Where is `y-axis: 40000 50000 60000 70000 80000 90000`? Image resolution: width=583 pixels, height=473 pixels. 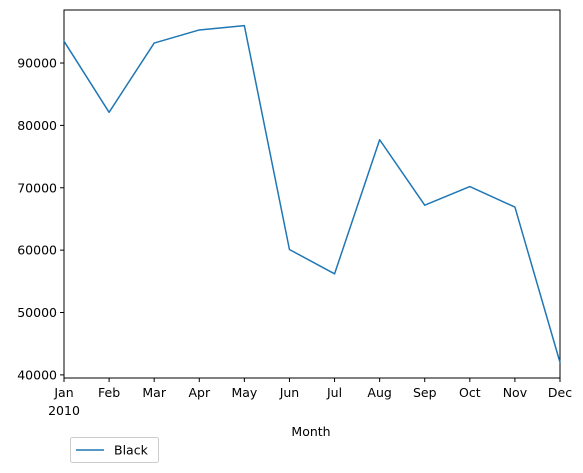
y-axis: 40000 50000 60000 70000 80000 90000 is located at coordinates (40, 219).